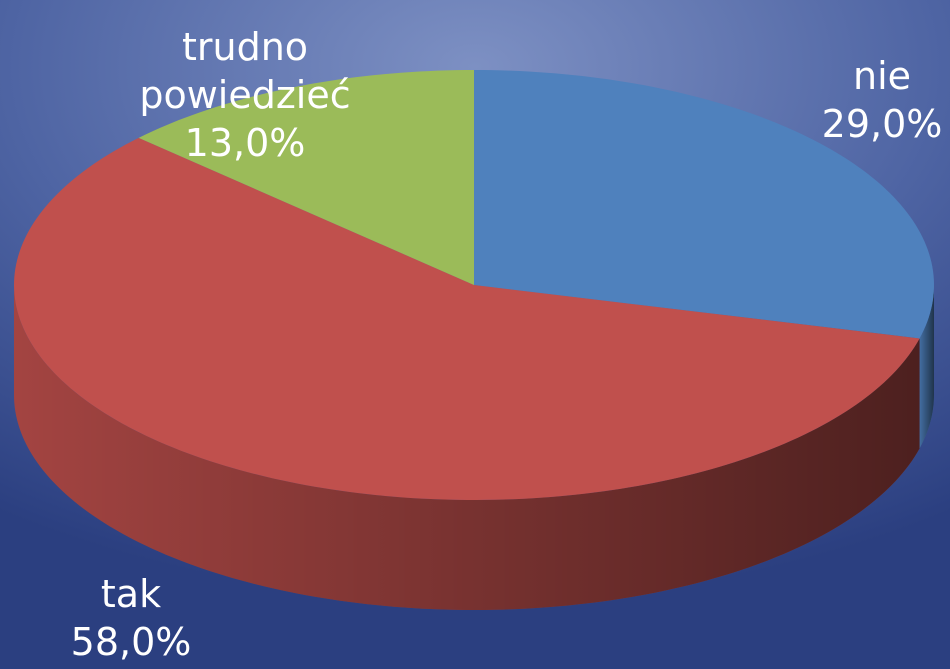  Describe the element at coordinates (926, 367) in the screenshot. I see `slice-side-shade` at that location.